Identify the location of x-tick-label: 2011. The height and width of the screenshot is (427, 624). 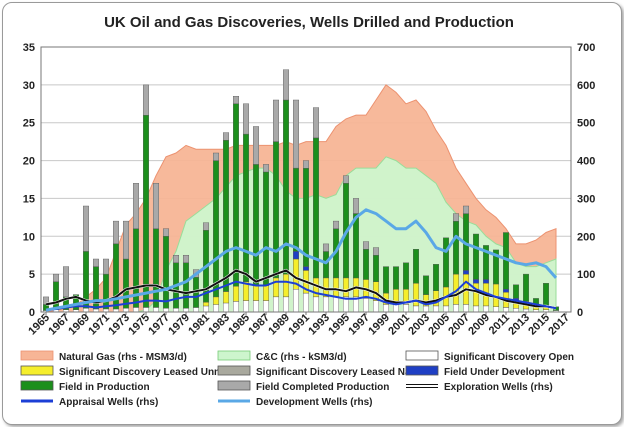
(499, 324).